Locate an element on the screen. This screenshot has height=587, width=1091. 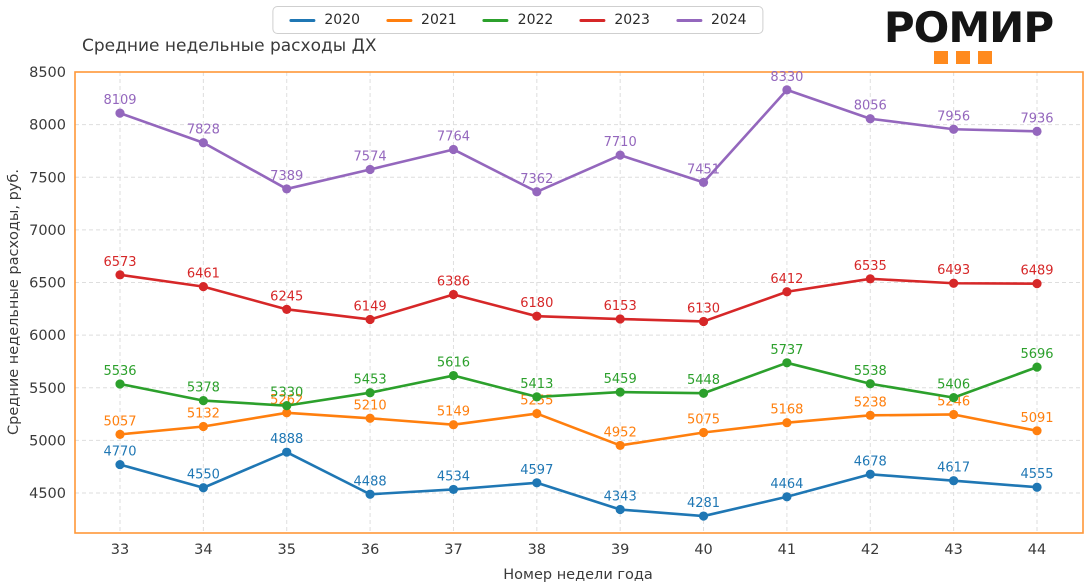
y-tick-label: 8000 is located at coordinates (47, 126).